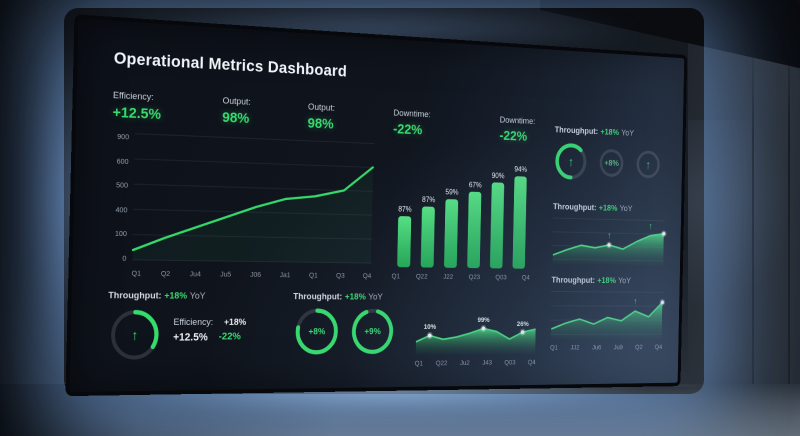  I want to click on stats-value: +18%, so click(235, 322).